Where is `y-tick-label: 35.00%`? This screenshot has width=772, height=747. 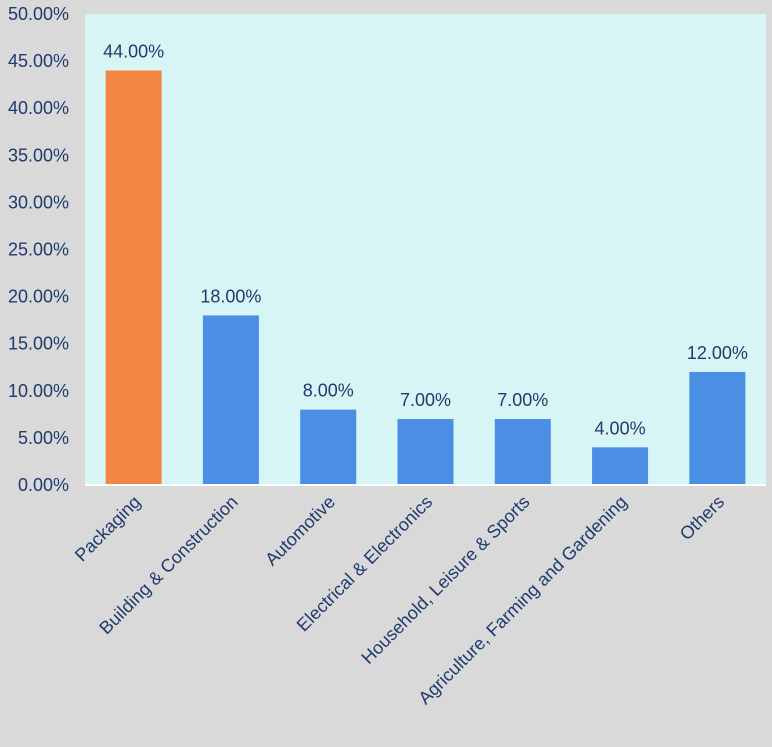 y-tick-label: 35.00% is located at coordinates (38, 155).